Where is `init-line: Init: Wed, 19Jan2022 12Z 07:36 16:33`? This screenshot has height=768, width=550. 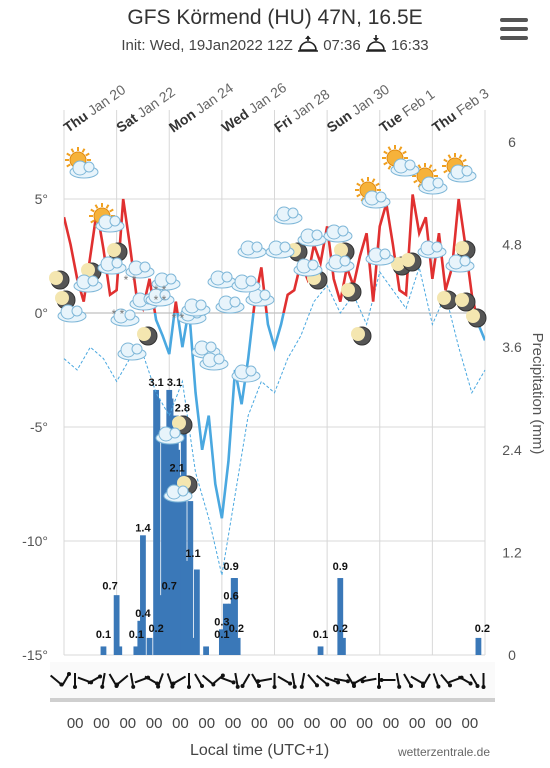 init-line: Init: Wed, 19Jan2022 12Z 07:36 16:33 is located at coordinates (275, 44).